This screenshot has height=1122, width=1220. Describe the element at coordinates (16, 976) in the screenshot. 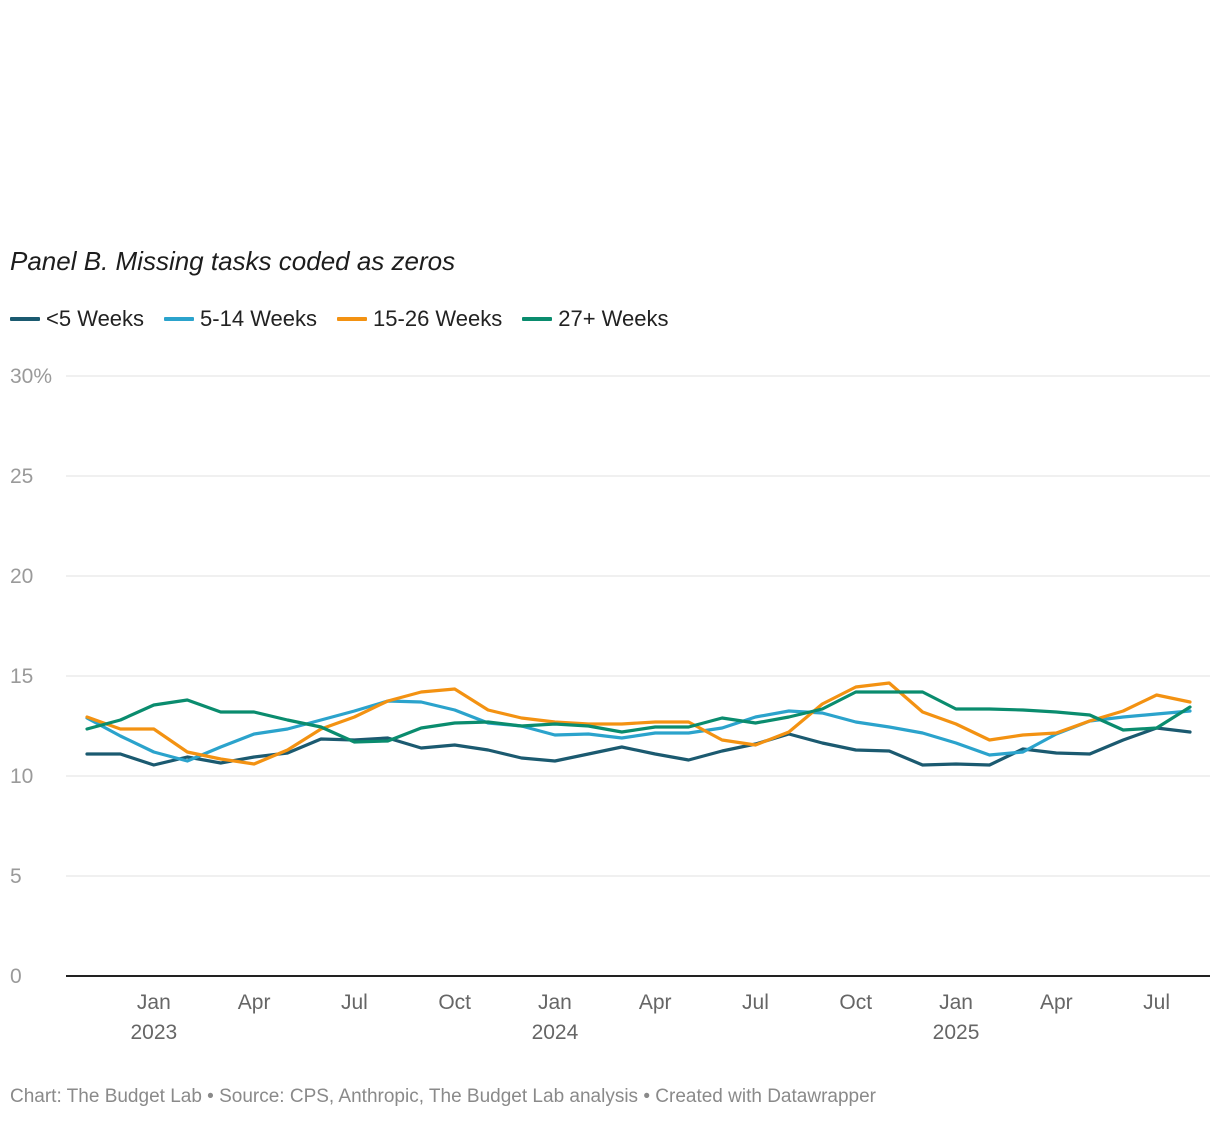

I see `y-tick-label: 0` at that location.